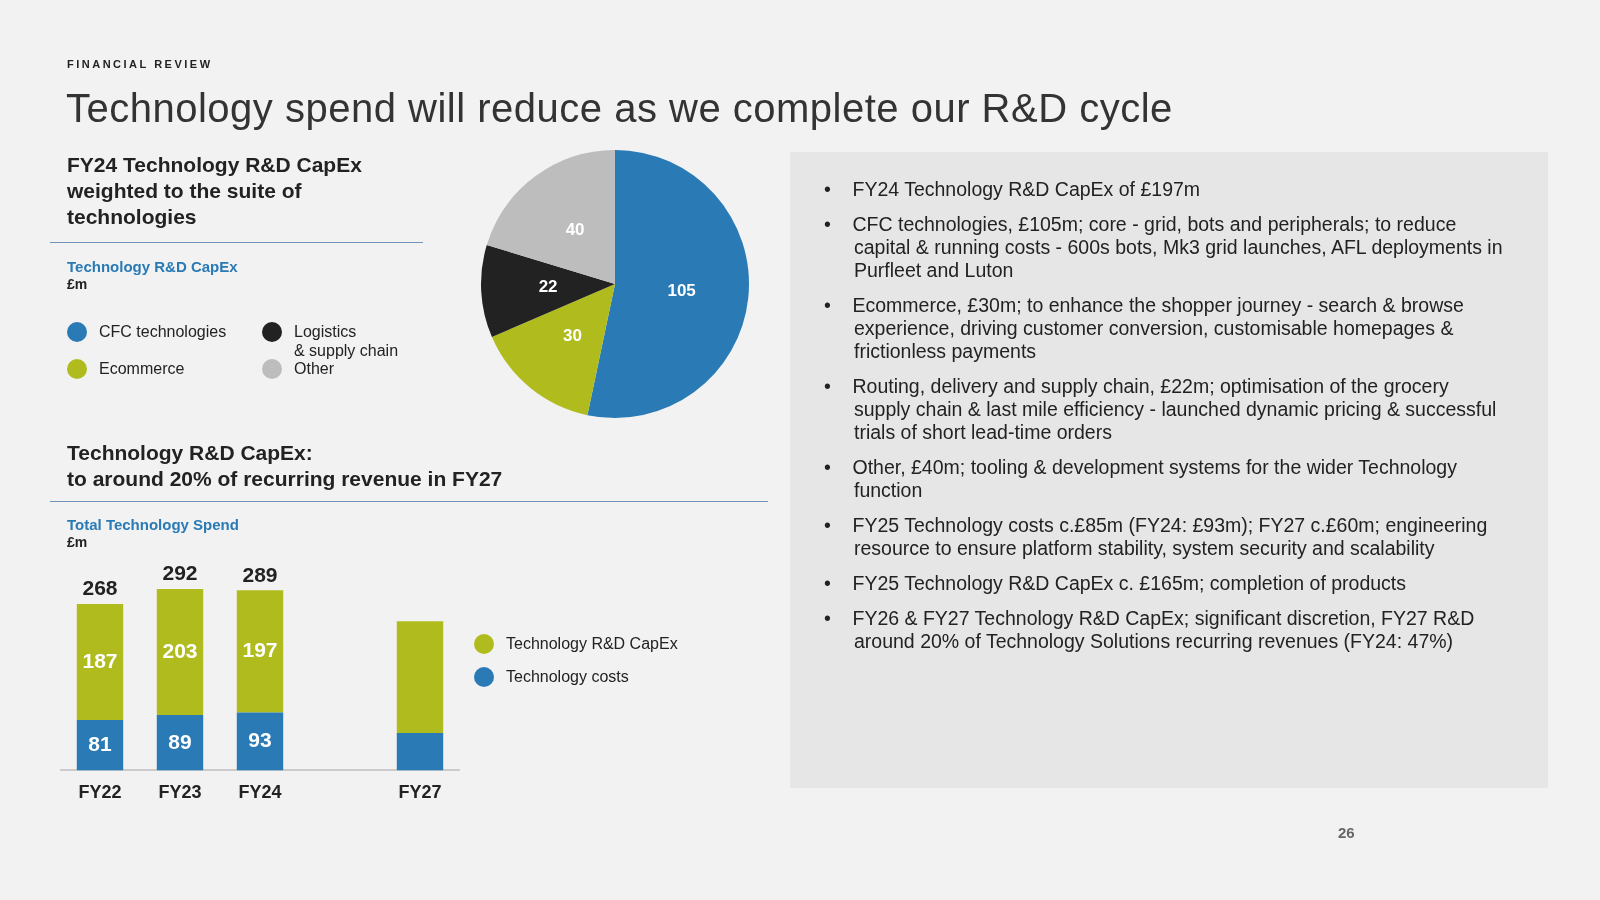 Image resolution: width=1600 pixels, height=900 pixels. I want to click on text: • CFC technologies, £105m; core - grid, bots and peripherals; to reduce capital & running costs - 600s bots, Mk3 grid launches, AFL deployments in Purfleet and Luton, so click(1164, 247).